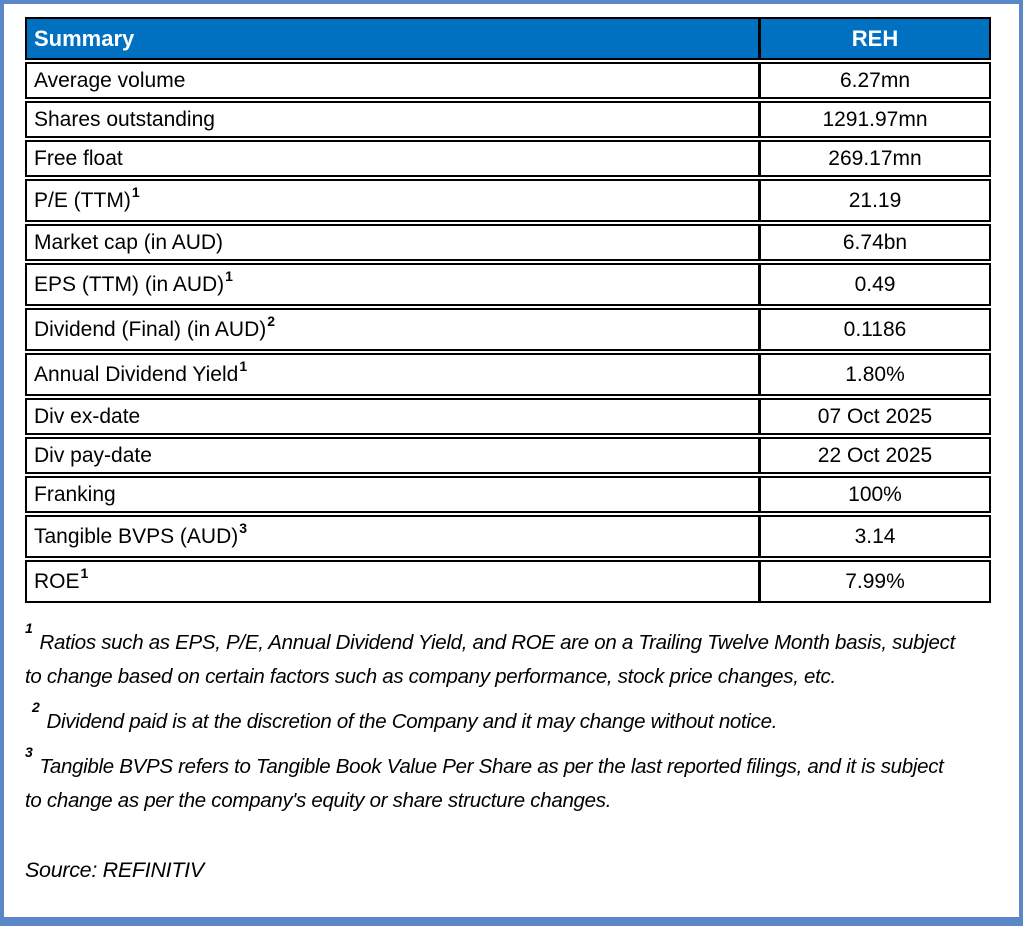  What do you see at coordinates (392, 494) in the screenshot?
I see `row-label-cell: Franking` at bounding box center [392, 494].